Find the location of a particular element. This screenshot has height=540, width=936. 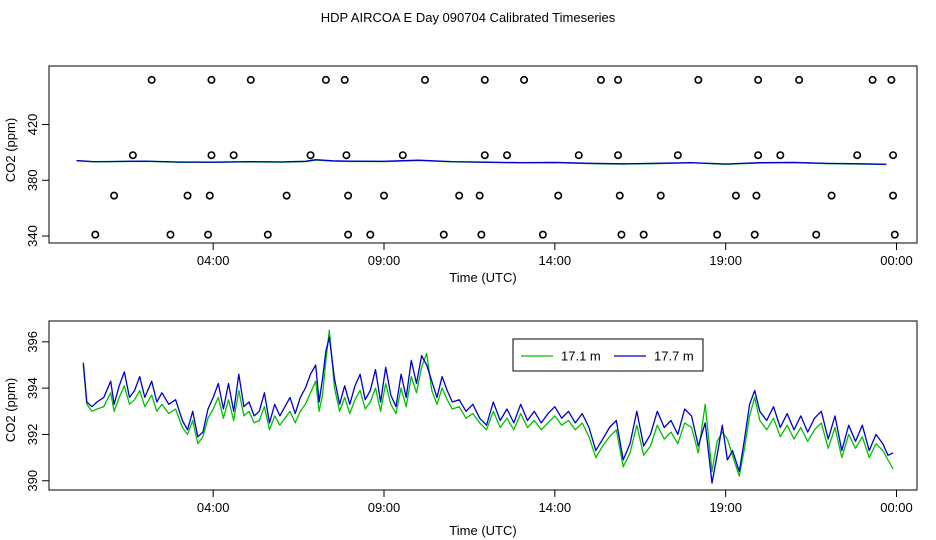

legend-label-17-1m: 17.1 m is located at coordinates (581, 356).